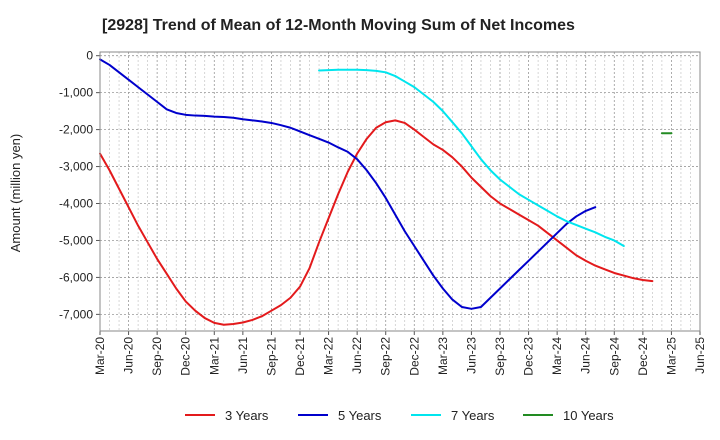  I want to click on x-tick-label: Sep-20, so click(157, 356).